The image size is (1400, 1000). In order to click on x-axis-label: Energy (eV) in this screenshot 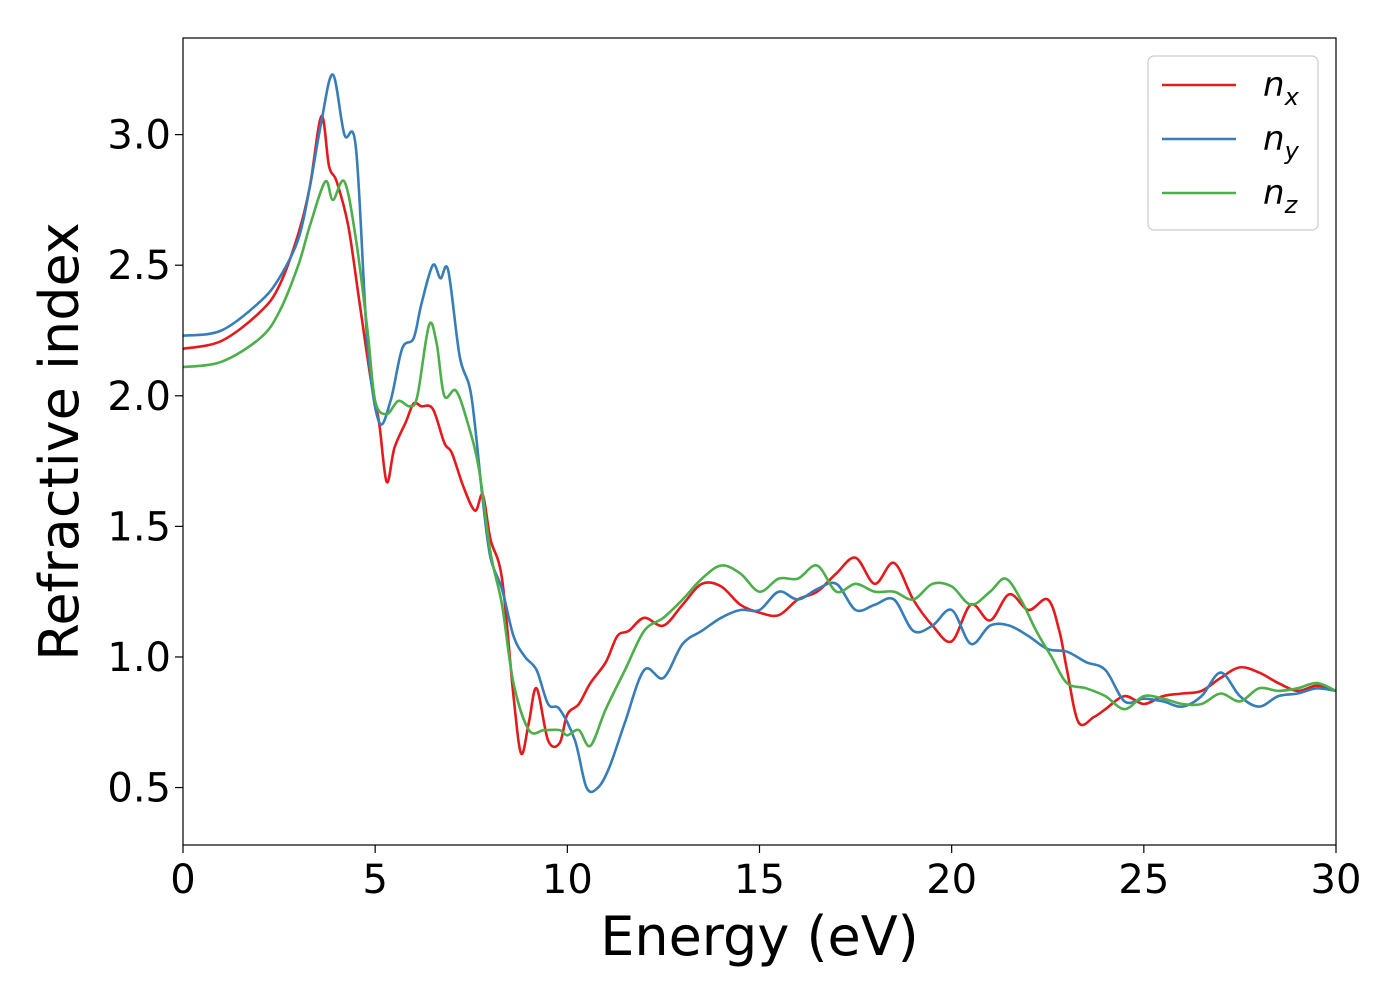, I will do `click(759, 936)`.